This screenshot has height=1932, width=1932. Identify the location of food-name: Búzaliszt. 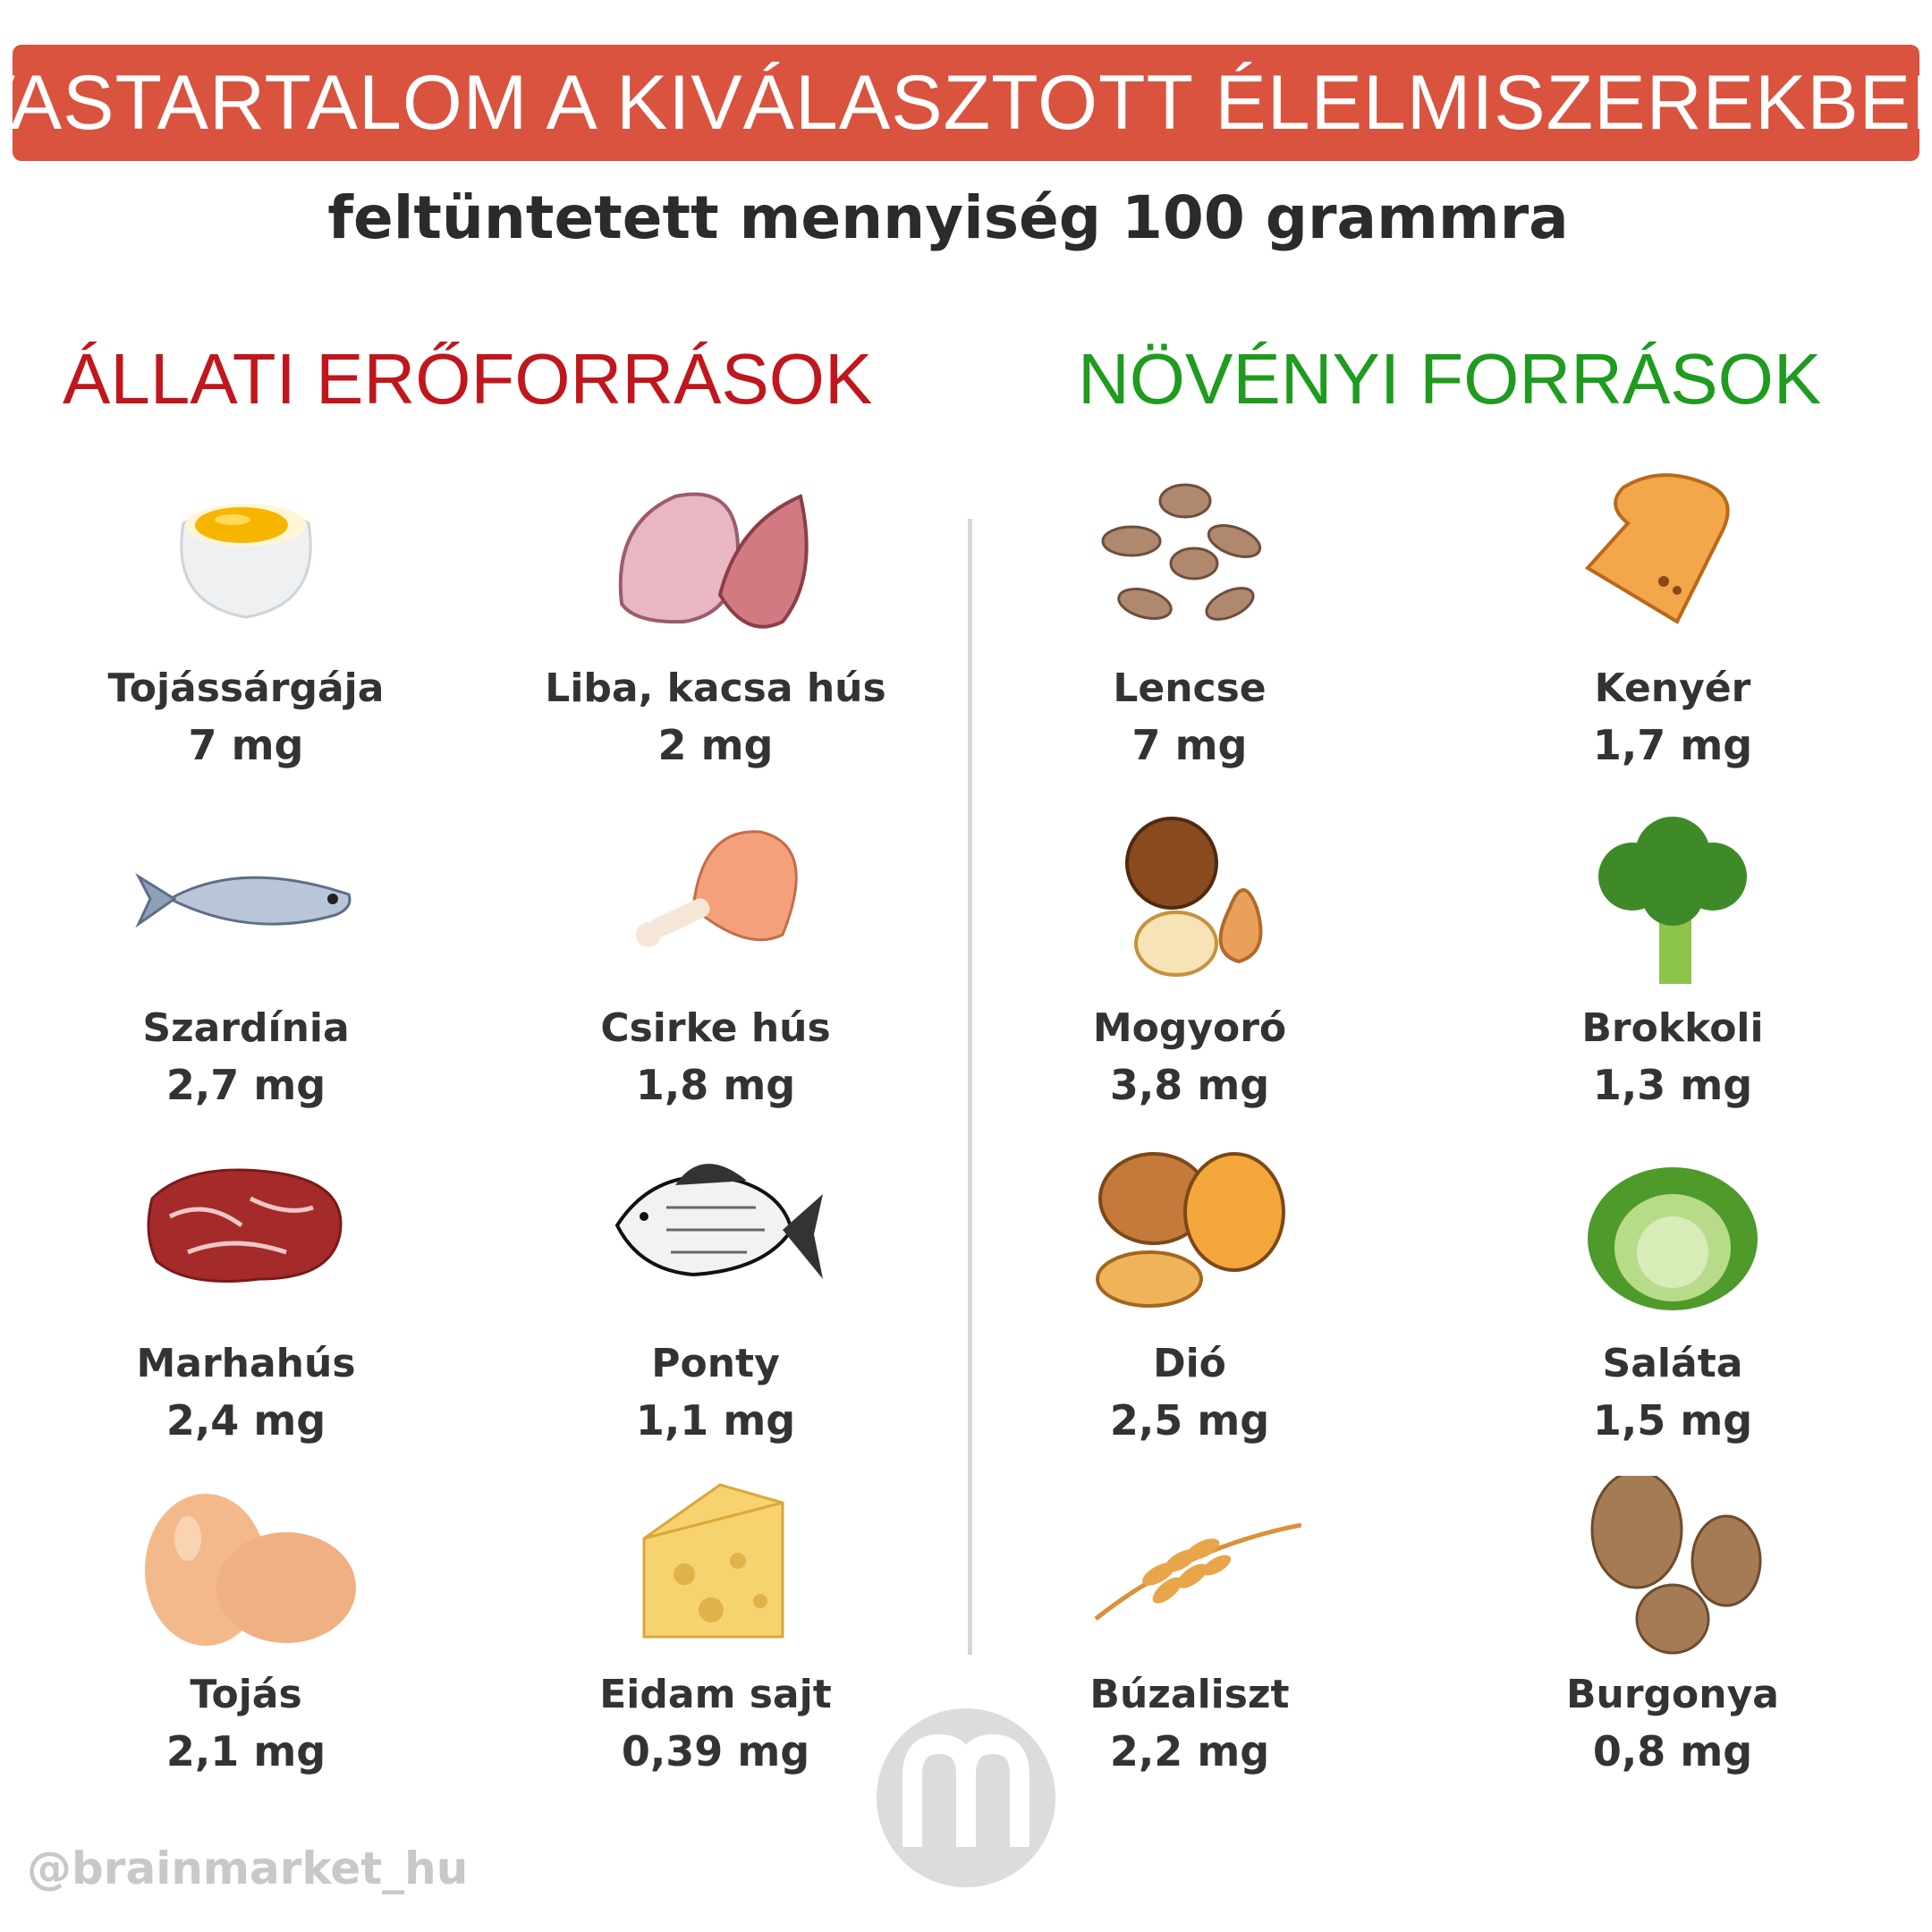
(1189, 1694).